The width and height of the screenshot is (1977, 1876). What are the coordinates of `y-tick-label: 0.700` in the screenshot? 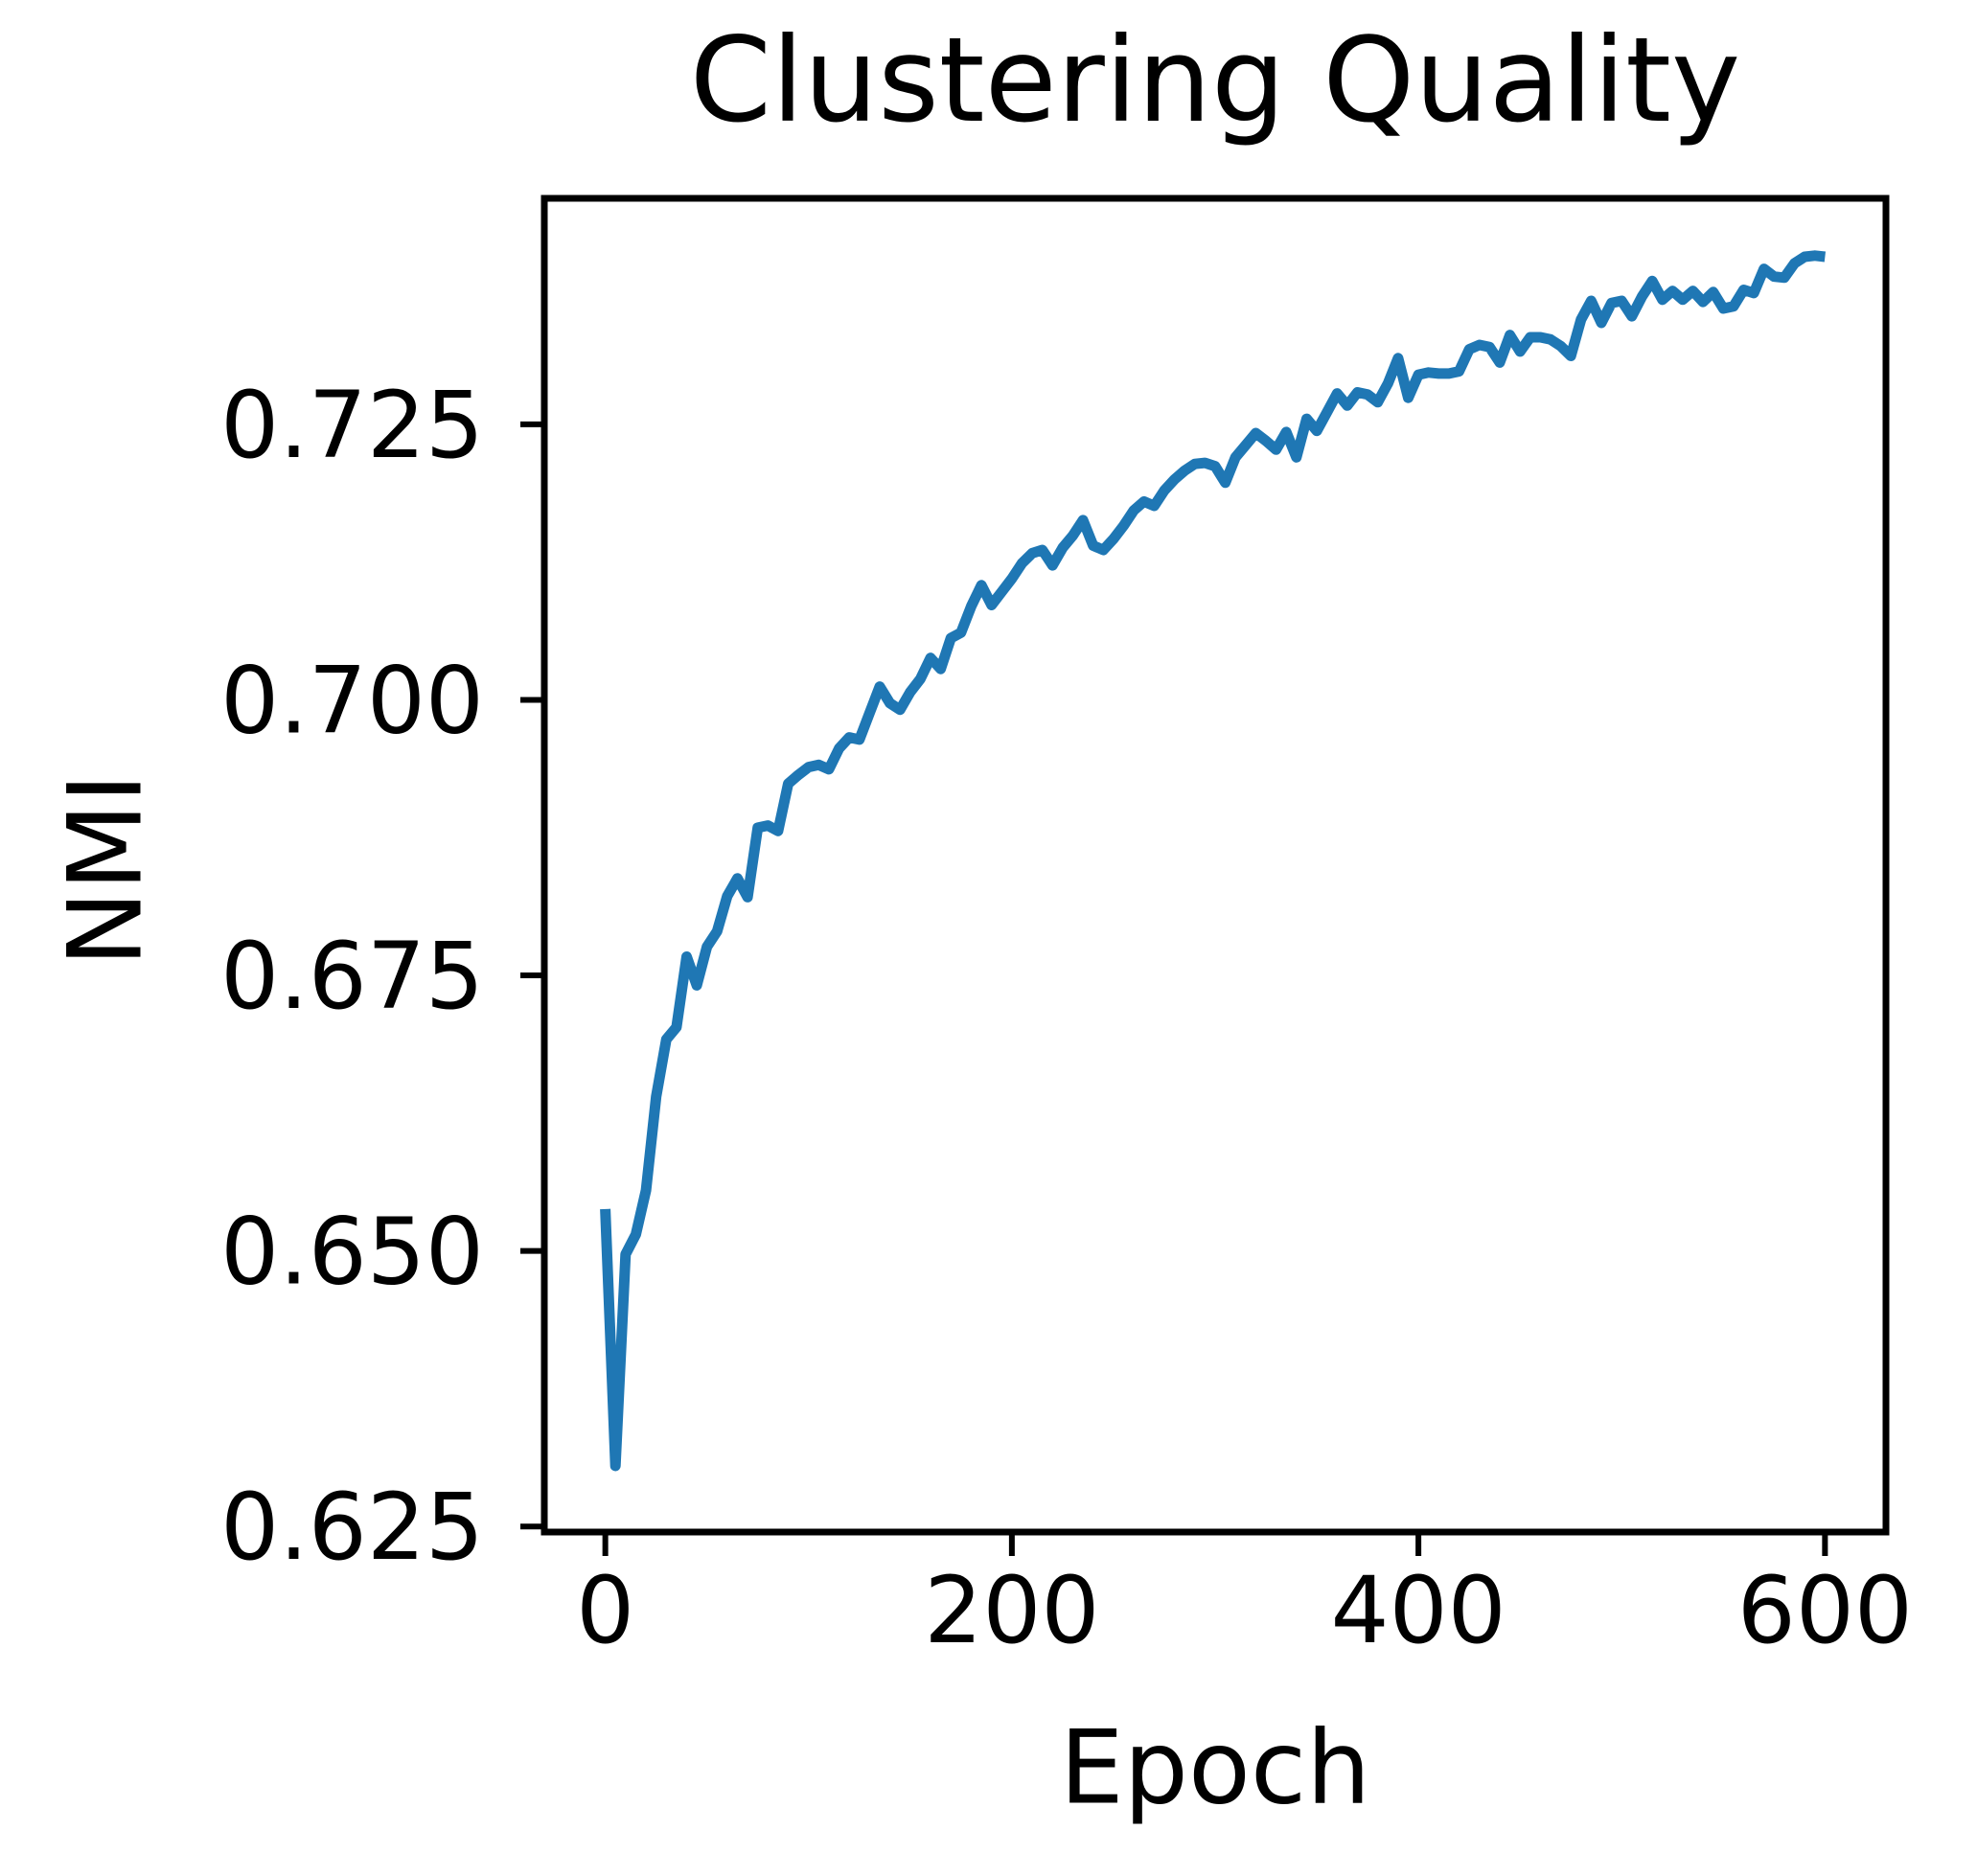 It's located at (352, 700).